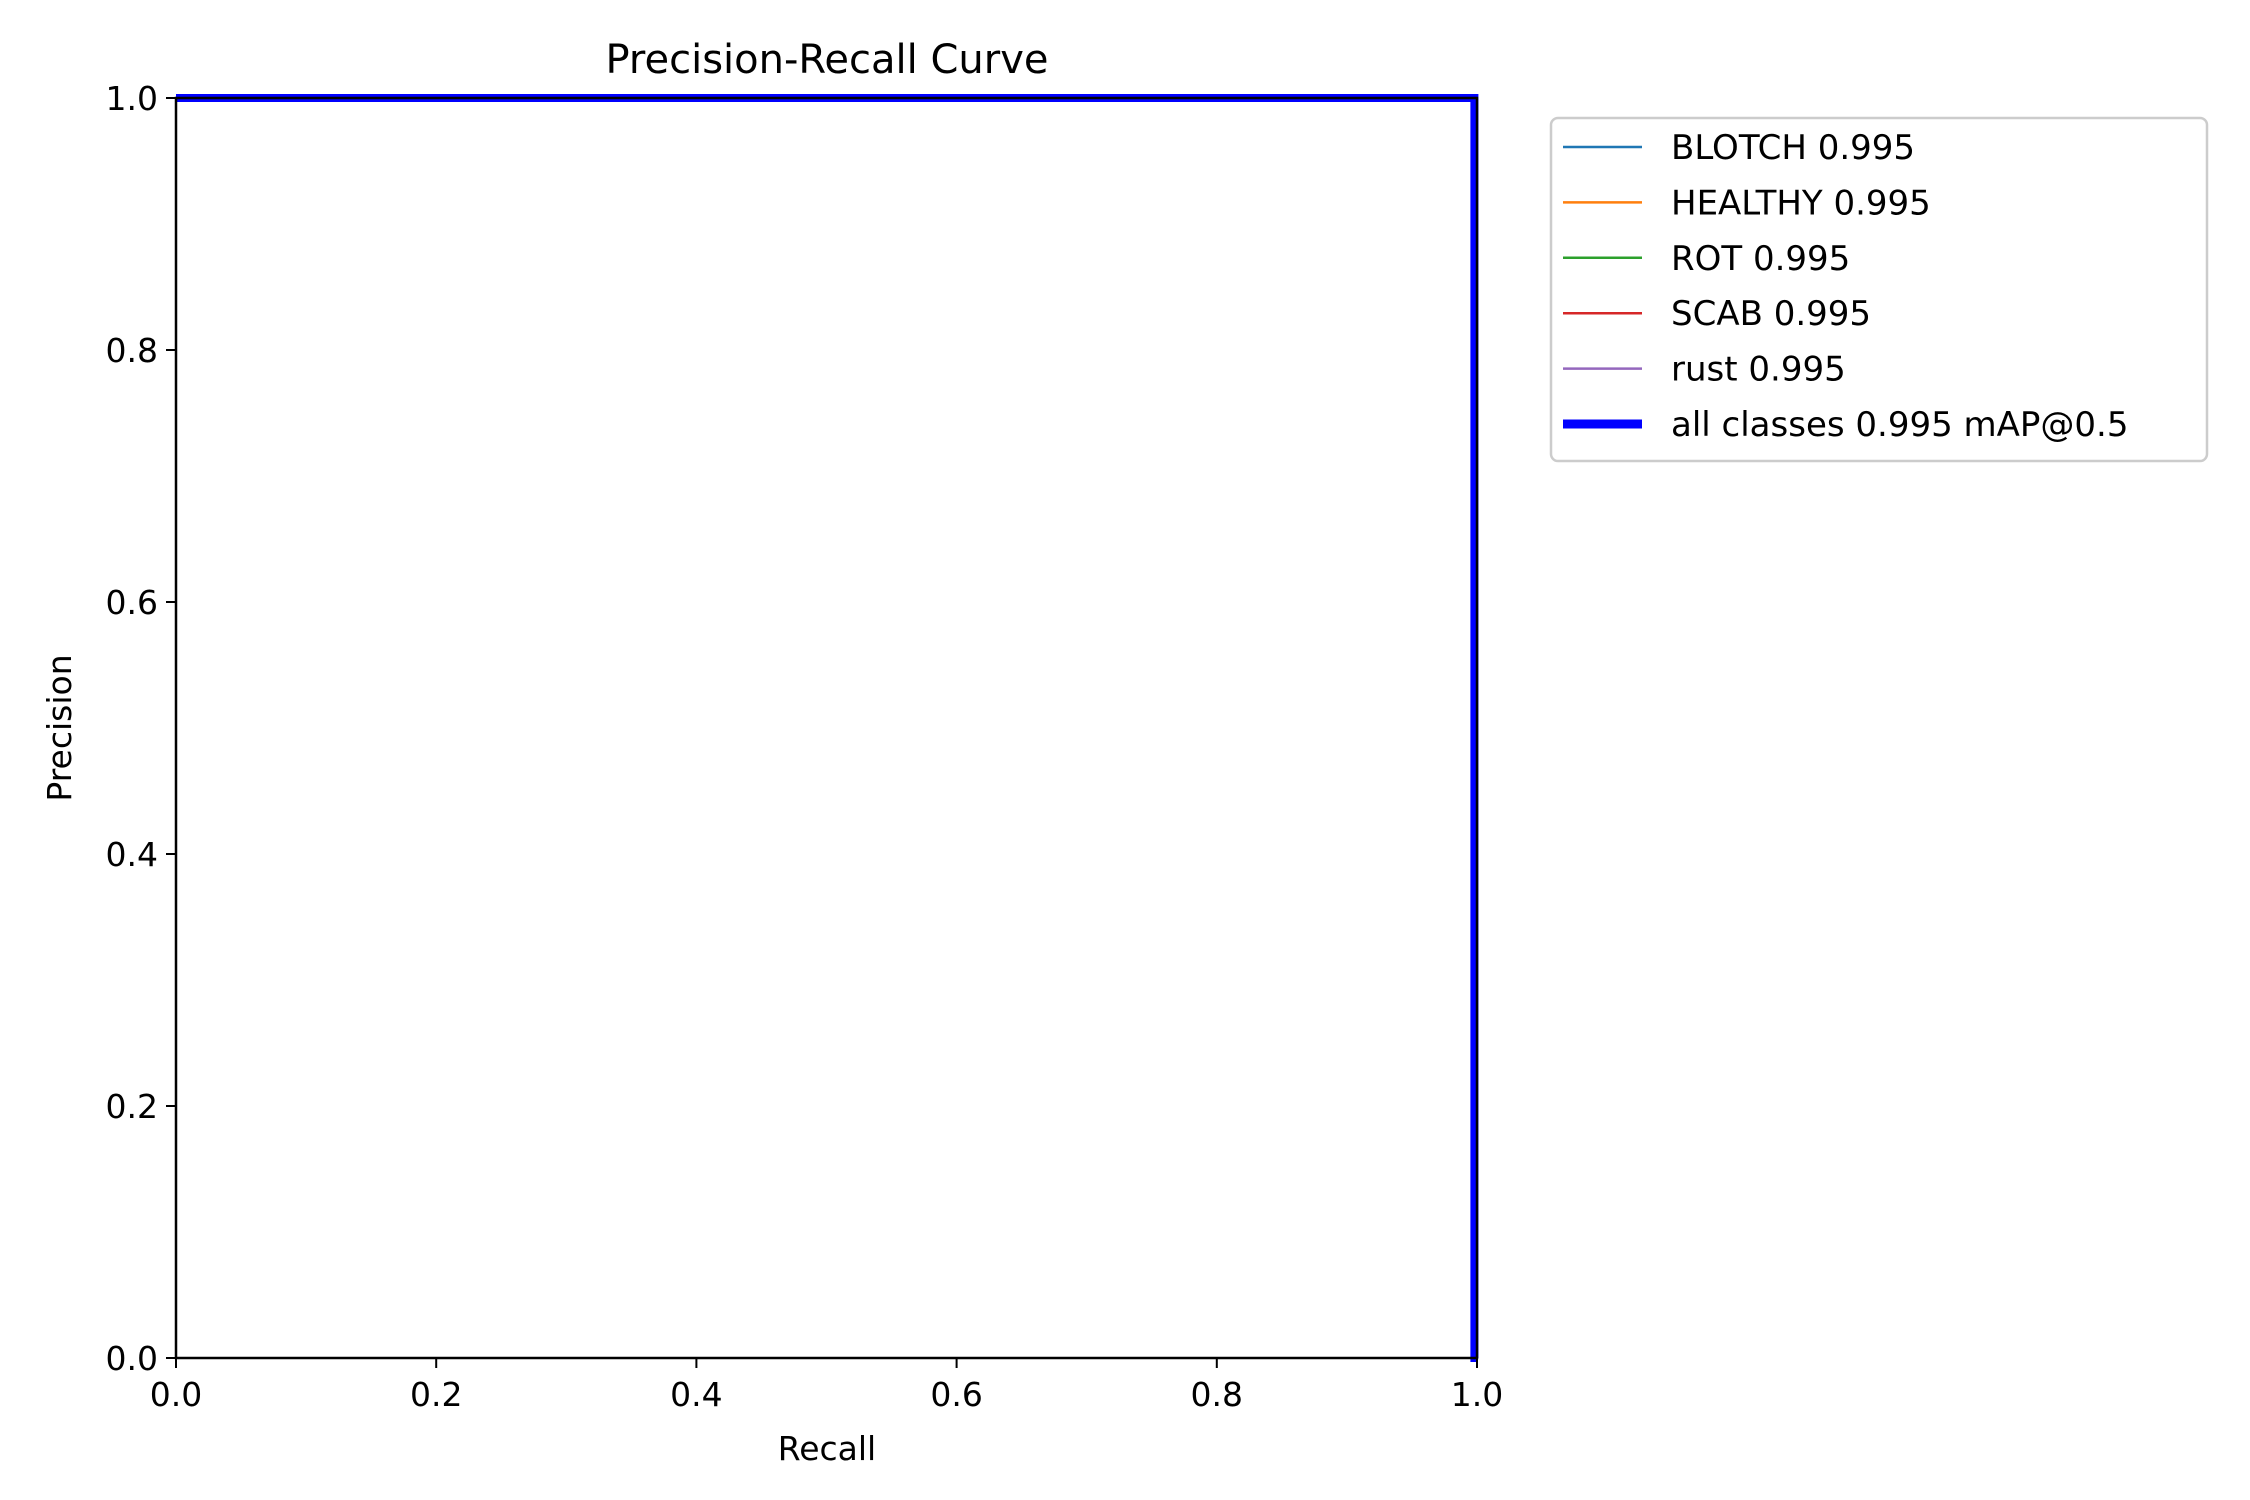 This screenshot has width=2250, height=1500. I want to click on y-tick-label: 0.0, so click(132, 1358).